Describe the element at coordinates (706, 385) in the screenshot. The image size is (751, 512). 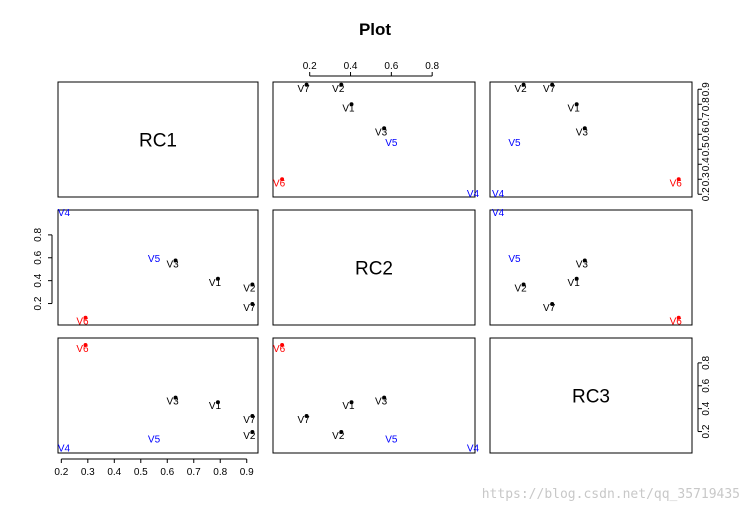
I see `tick-label-right: 0.6` at that location.